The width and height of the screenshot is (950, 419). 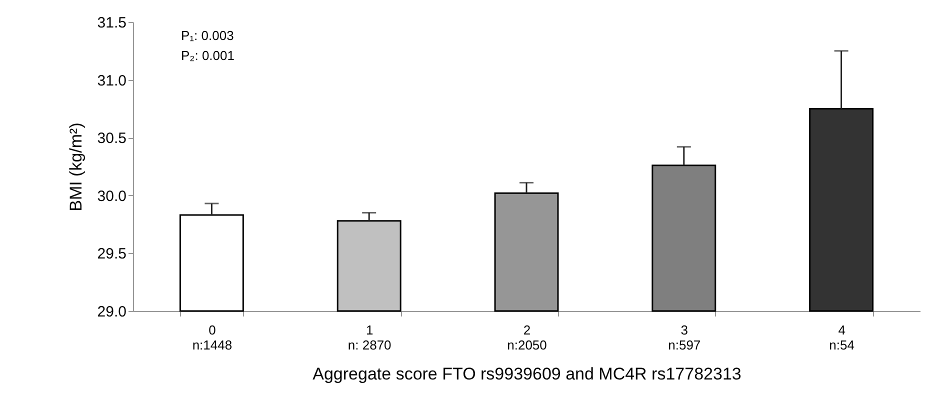 I want to click on x-tick-label: 4 n:54, so click(x=841, y=337).